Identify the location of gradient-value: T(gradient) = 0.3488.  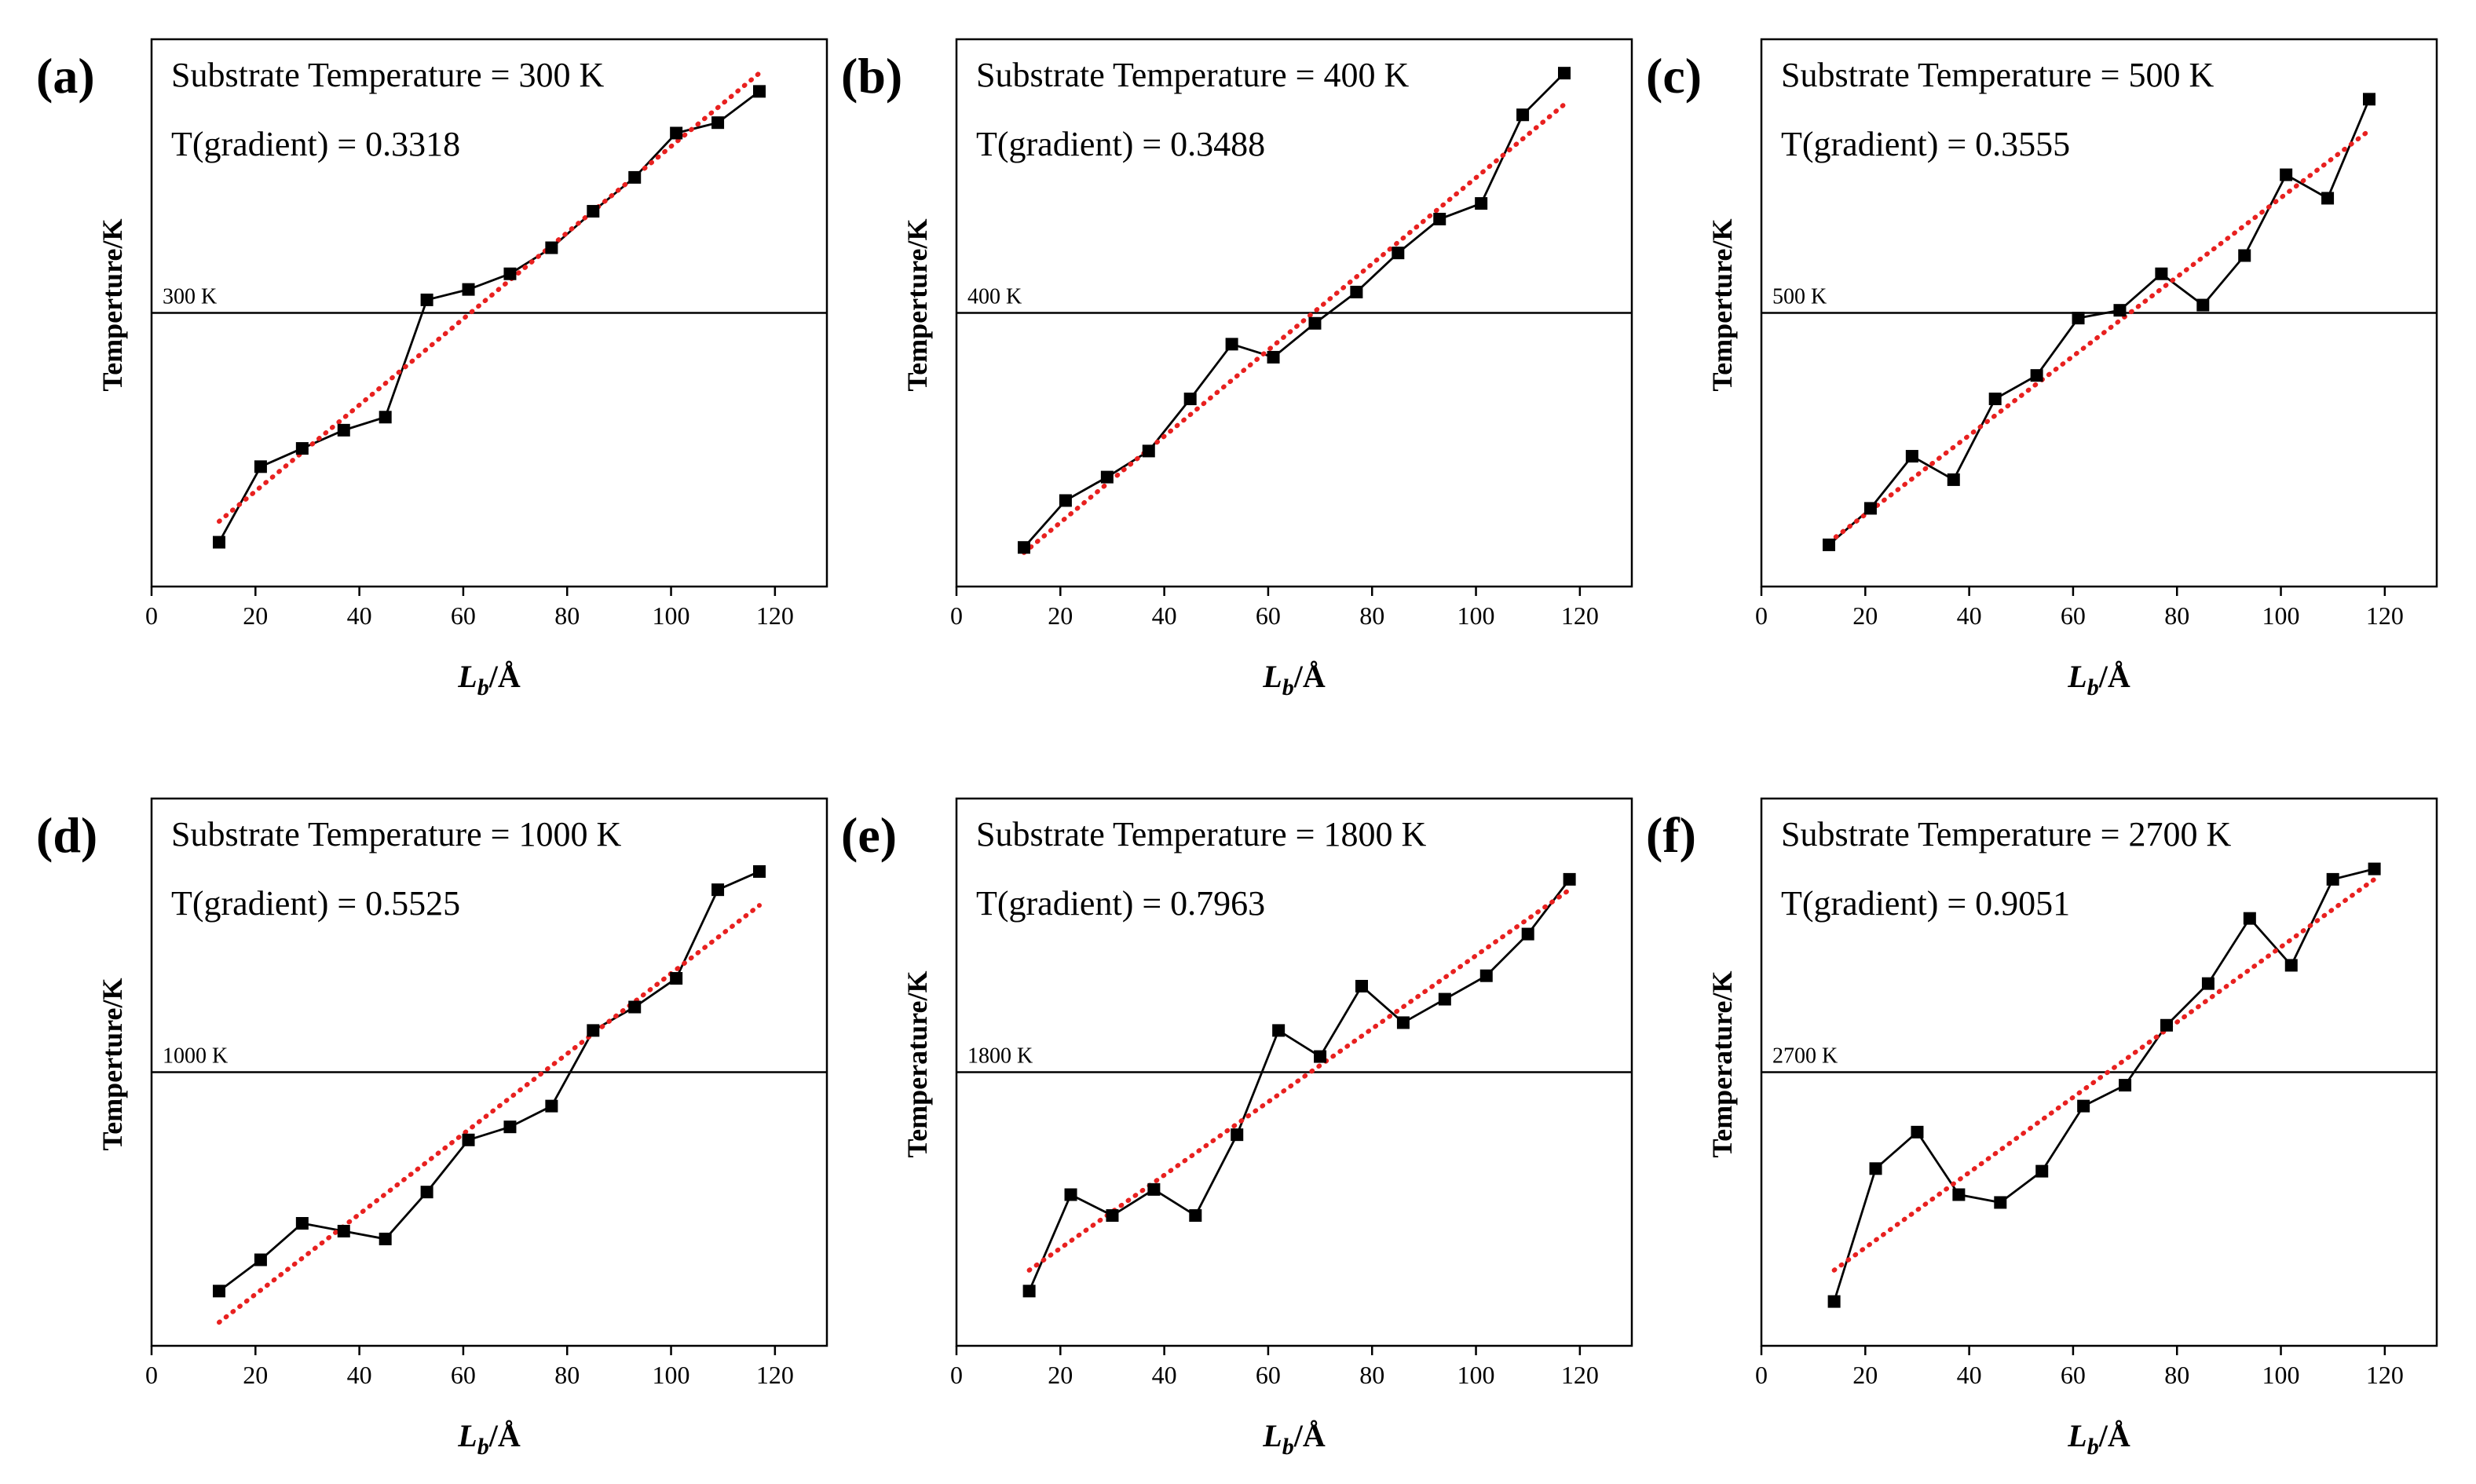
(1120, 144).